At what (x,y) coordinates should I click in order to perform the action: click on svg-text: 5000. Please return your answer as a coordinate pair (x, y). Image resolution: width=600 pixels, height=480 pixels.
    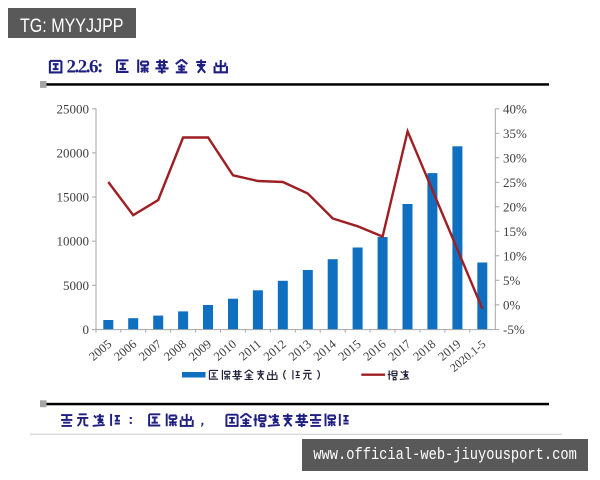
    Looking at the image, I should click on (76, 285).